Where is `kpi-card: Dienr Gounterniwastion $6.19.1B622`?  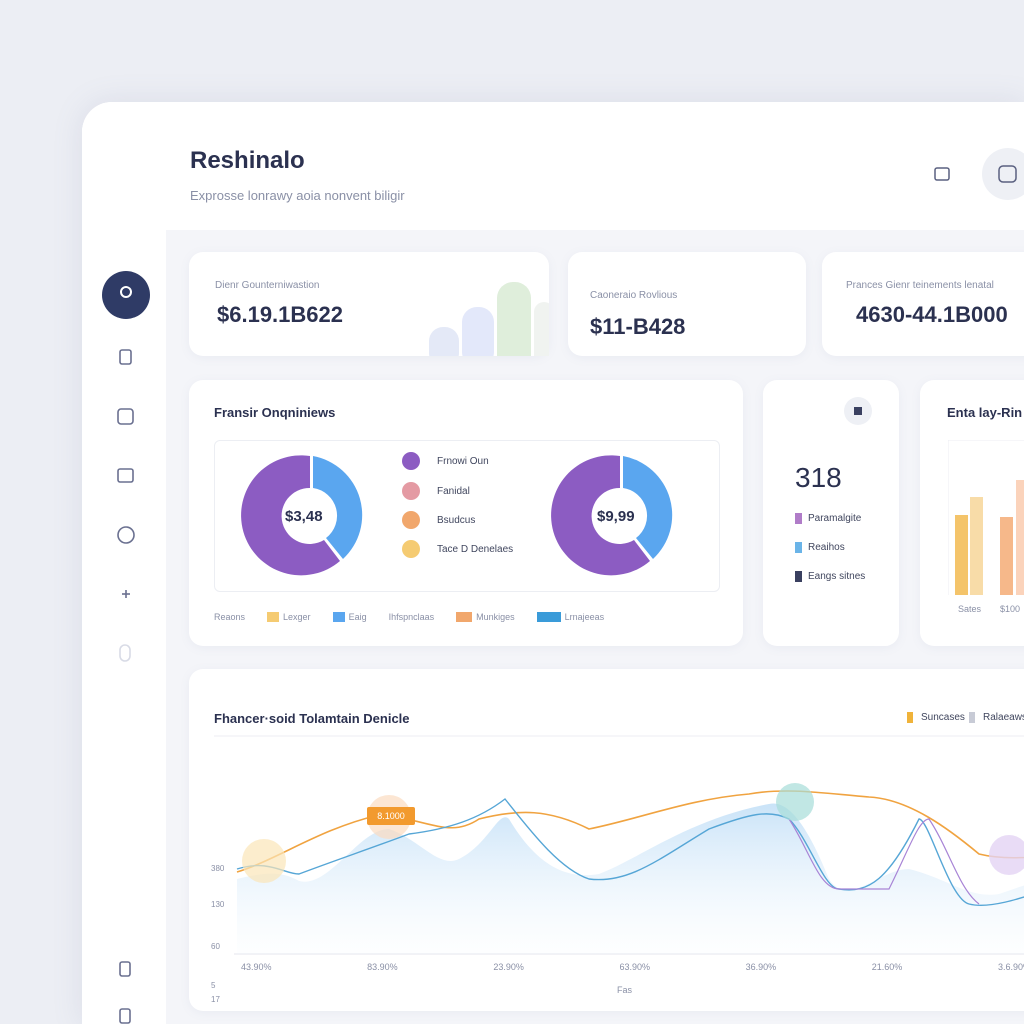
kpi-card: Dienr Gounterniwastion $6.19.1B622 is located at coordinates (369, 304).